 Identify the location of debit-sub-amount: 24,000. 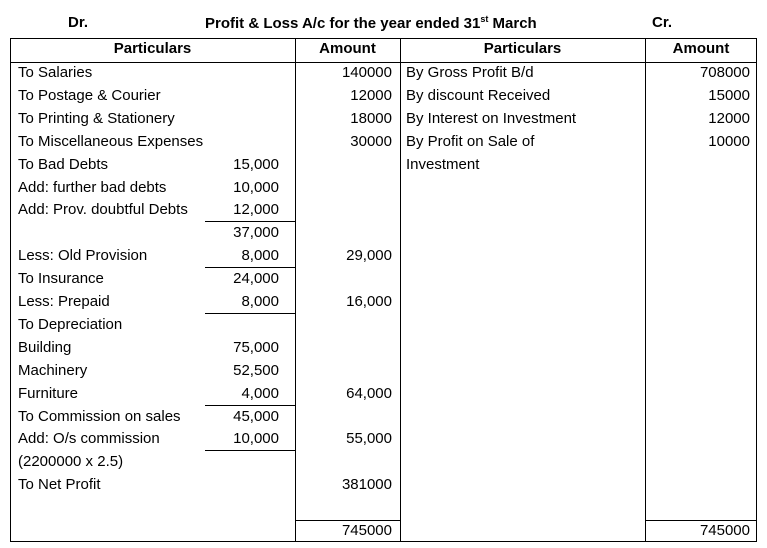
(256, 279).